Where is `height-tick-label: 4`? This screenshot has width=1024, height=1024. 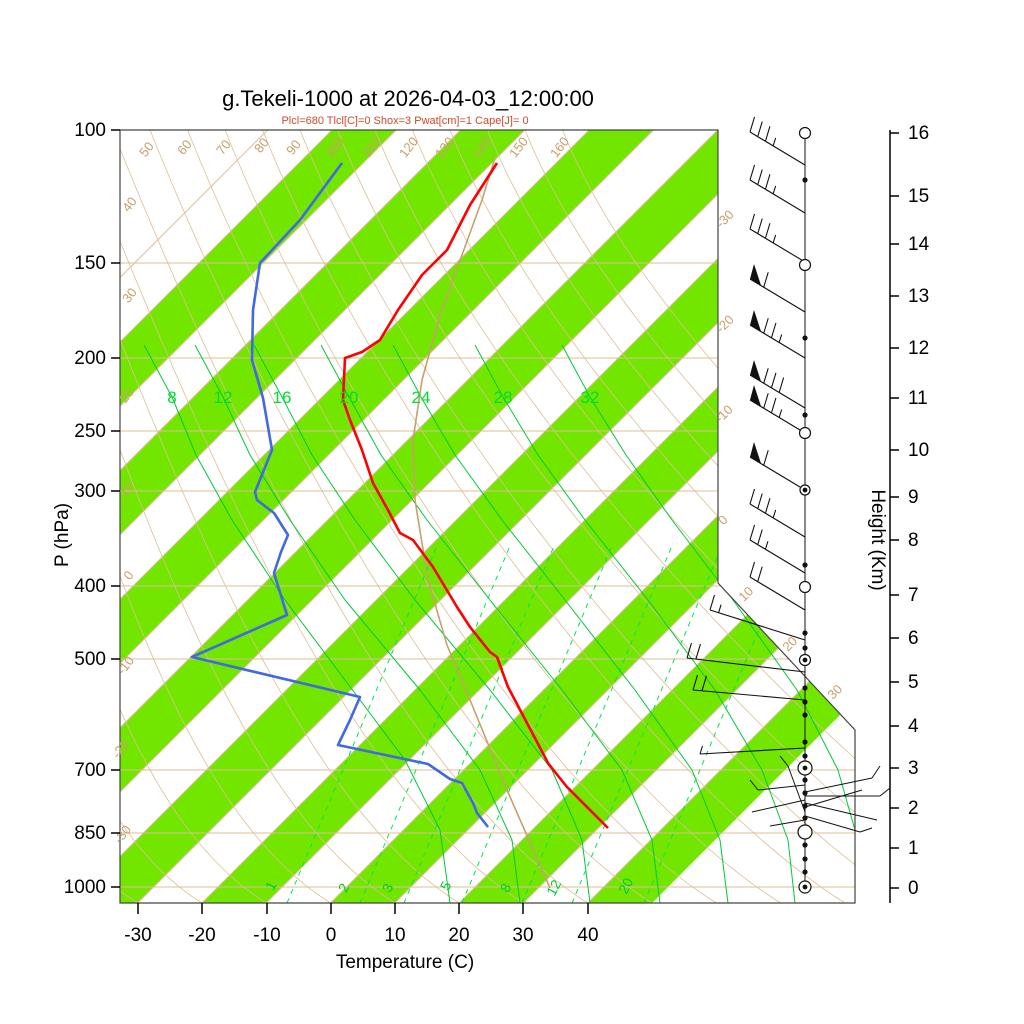 height-tick-label: 4 is located at coordinates (913, 726).